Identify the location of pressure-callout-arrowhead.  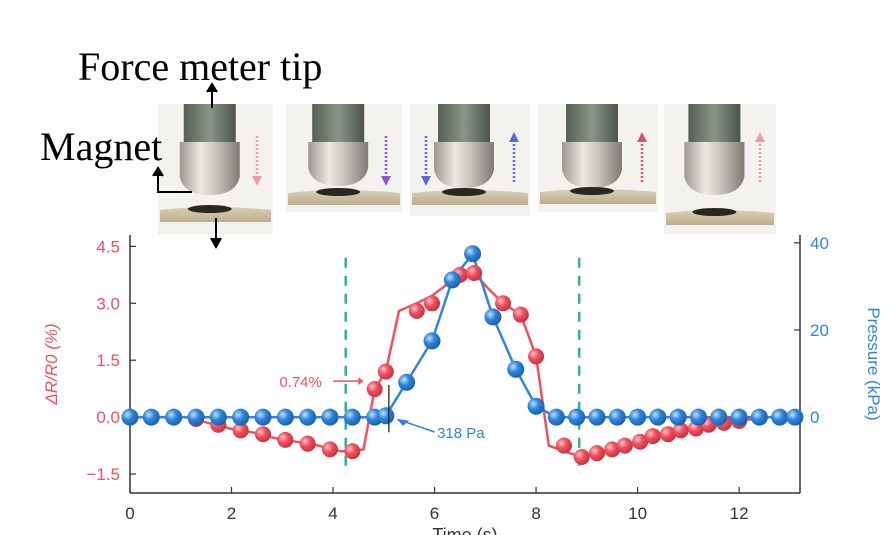
(403, 422).